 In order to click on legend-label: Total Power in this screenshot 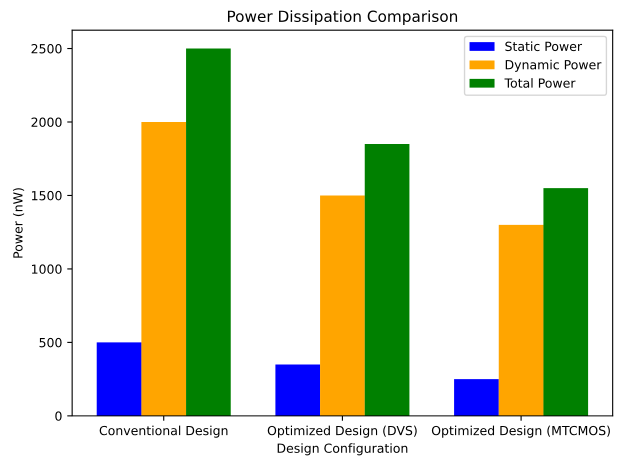, I will do `click(540, 83)`.